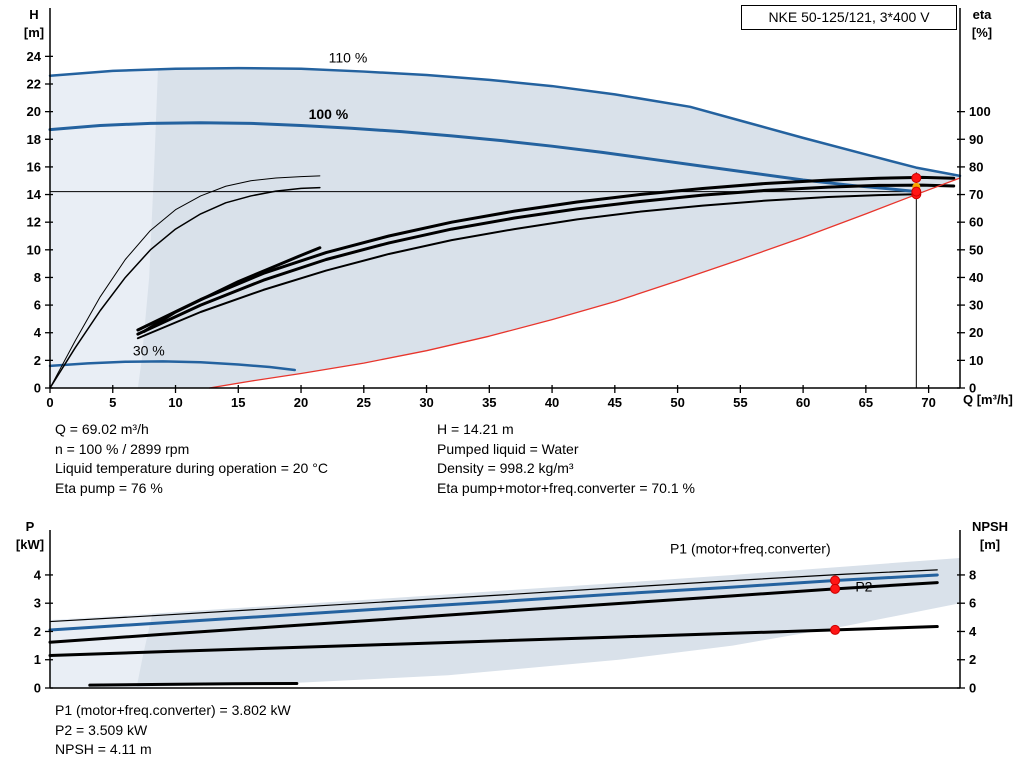 This screenshot has height=781, width=1024. What do you see at coordinates (976, 166) in the screenshot?
I see `tick-label: 80` at bounding box center [976, 166].